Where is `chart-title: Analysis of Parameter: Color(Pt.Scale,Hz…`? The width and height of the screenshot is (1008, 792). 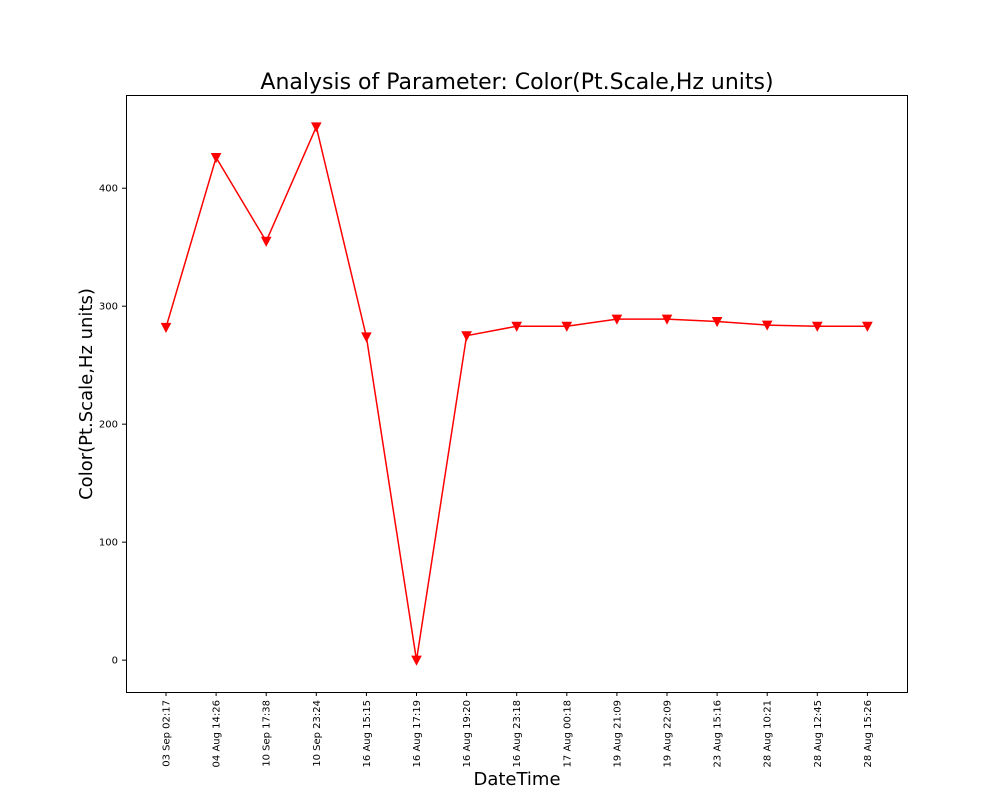
chart-title: Analysis of Parameter: Color(Pt.Scale,Hz… is located at coordinates (516, 82).